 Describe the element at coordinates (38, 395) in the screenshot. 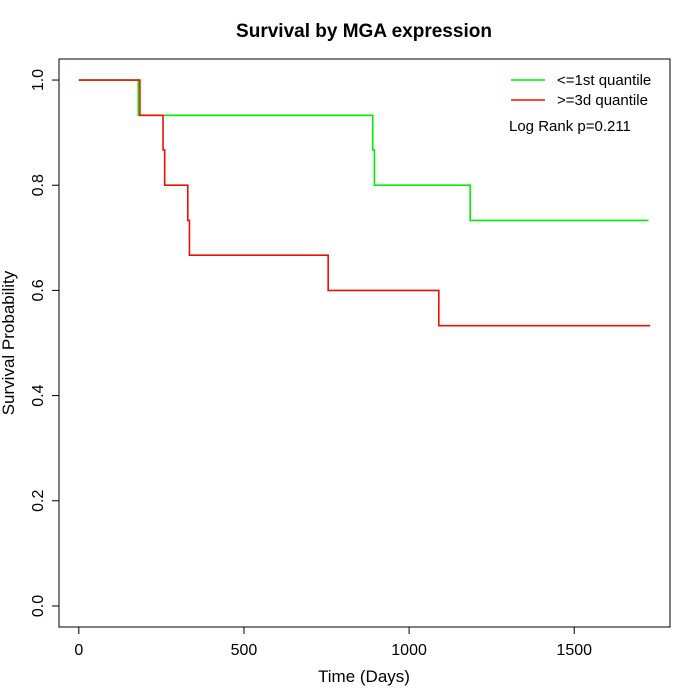

I see `y-tick-label: 0.4` at that location.